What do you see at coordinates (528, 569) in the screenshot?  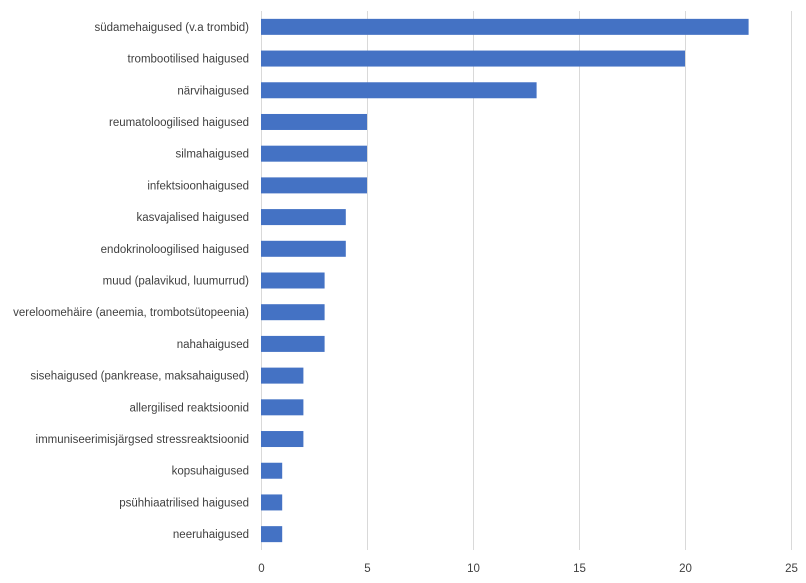 I see `x-axis-tick-labels: 0 5 10 15 20 25` at bounding box center [528, 569].